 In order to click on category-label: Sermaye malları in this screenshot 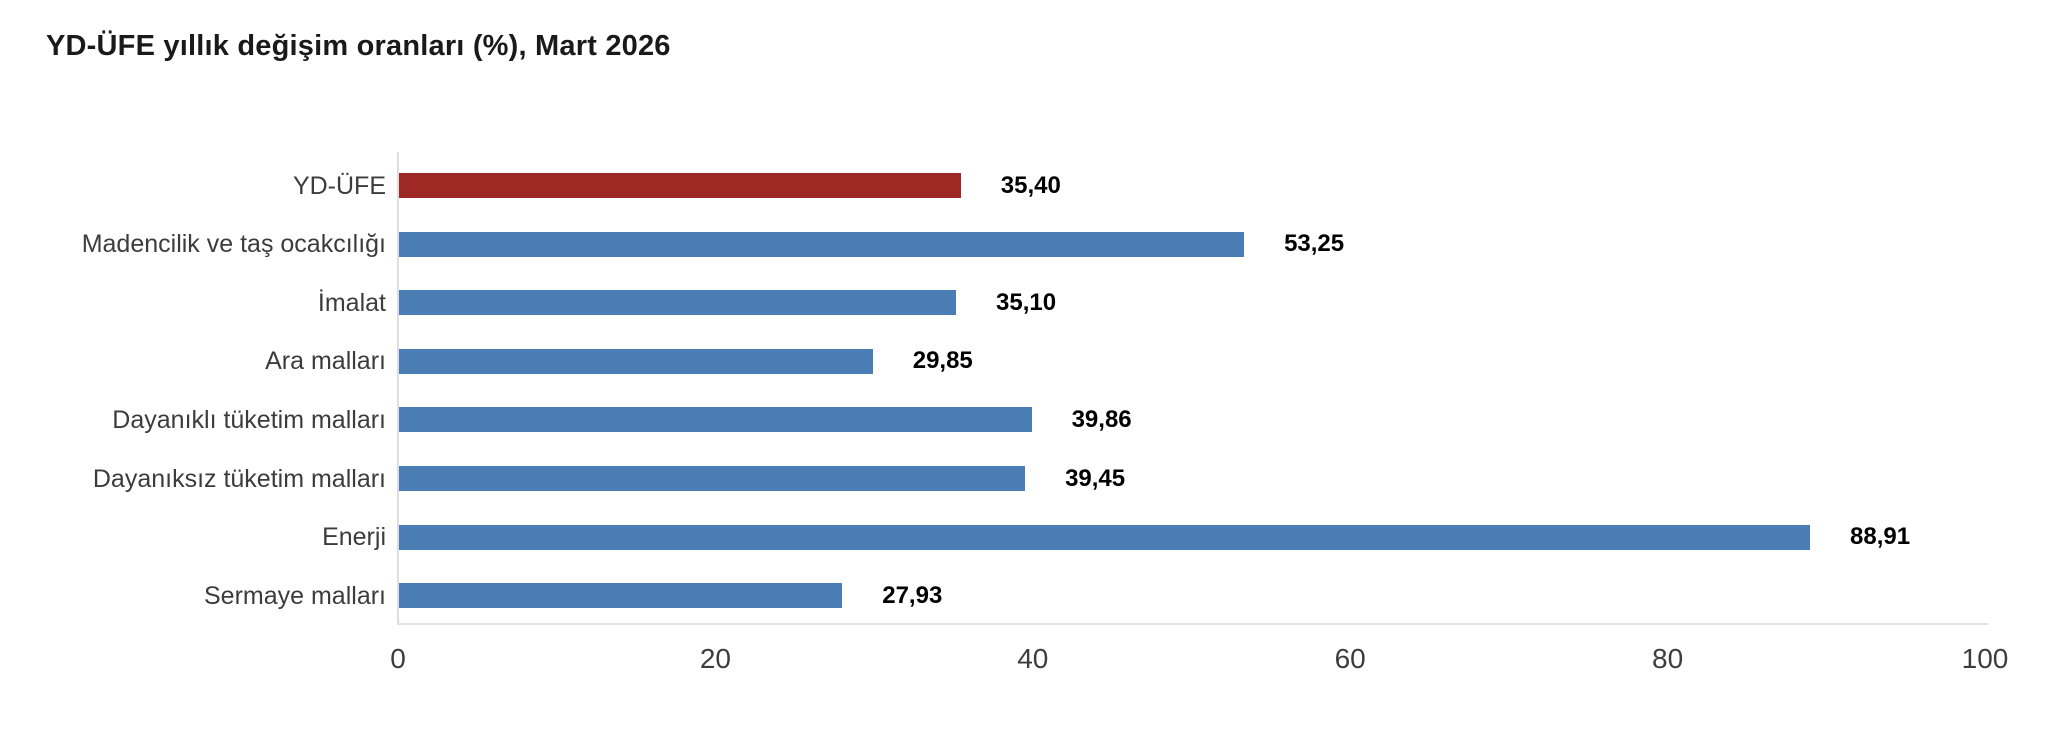, I will do `click(295, 595)`.